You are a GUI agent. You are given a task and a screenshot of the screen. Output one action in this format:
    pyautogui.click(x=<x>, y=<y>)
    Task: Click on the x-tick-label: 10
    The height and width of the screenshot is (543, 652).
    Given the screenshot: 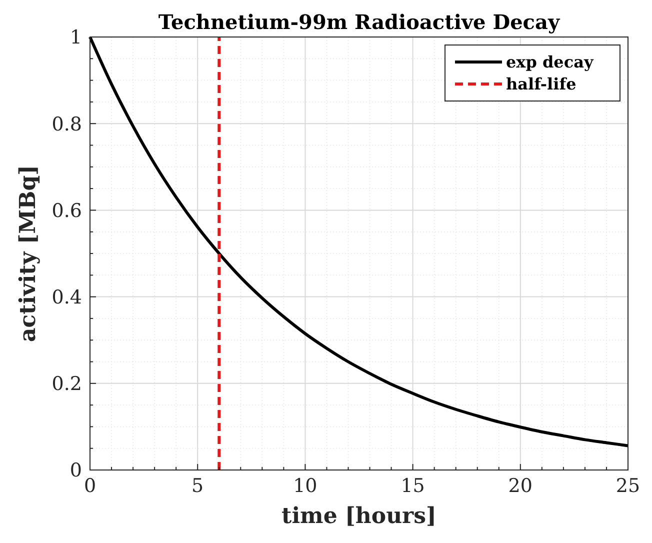 What is the action you would take?
    pyautogui.click(x=305, y=486)
    